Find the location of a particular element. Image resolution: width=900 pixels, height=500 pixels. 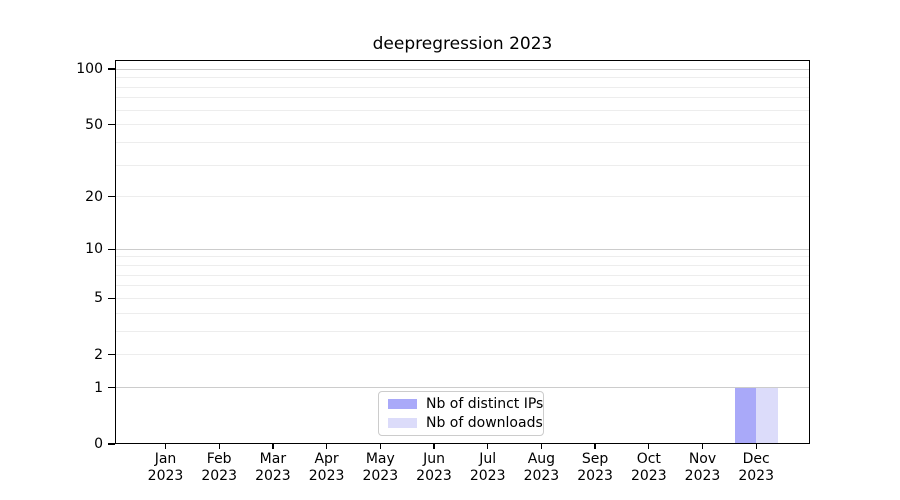

x-tick-label: May 2023 is located at coordinates (380, 468).